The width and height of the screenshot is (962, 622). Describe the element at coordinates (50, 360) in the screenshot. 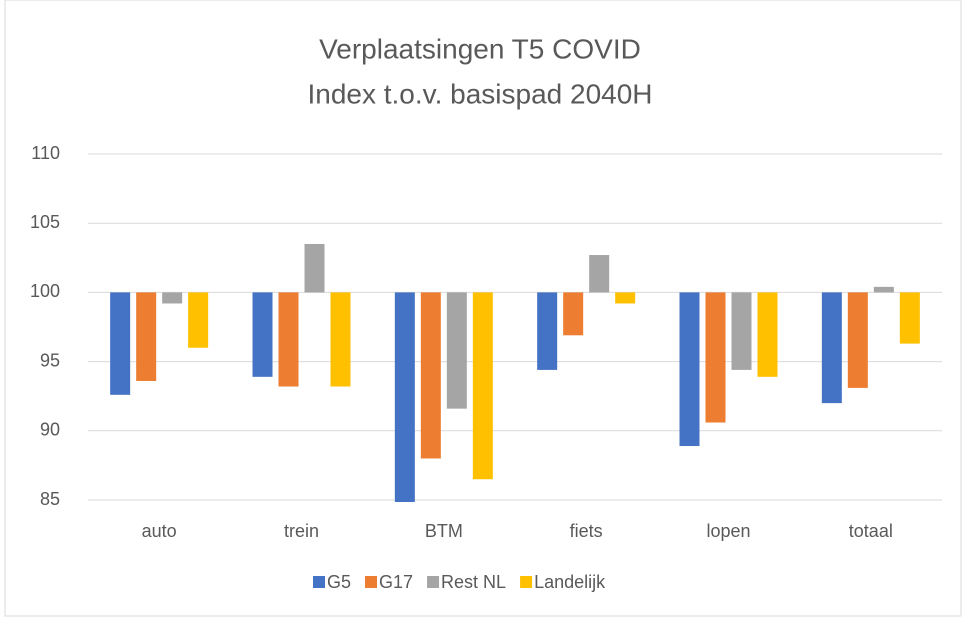

I see `y-tick-label: 95` at that location.